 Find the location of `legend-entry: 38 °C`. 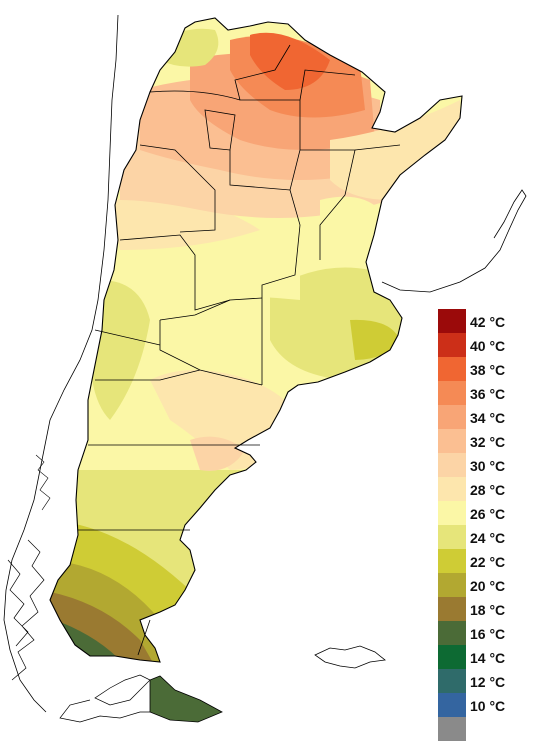

legend-entry: 38 °C is located at coordinates (488, 369).